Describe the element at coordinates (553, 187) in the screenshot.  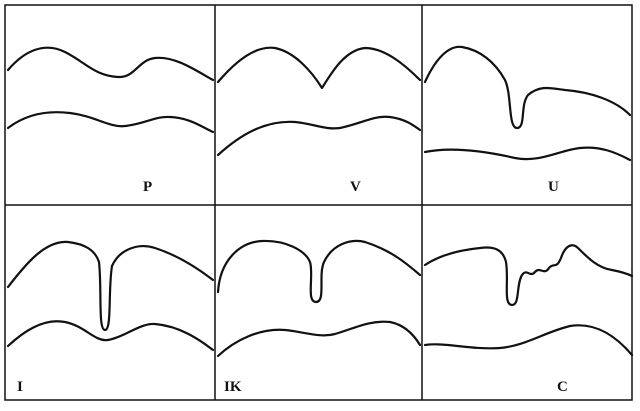
I see `panel-label: U` at that location.